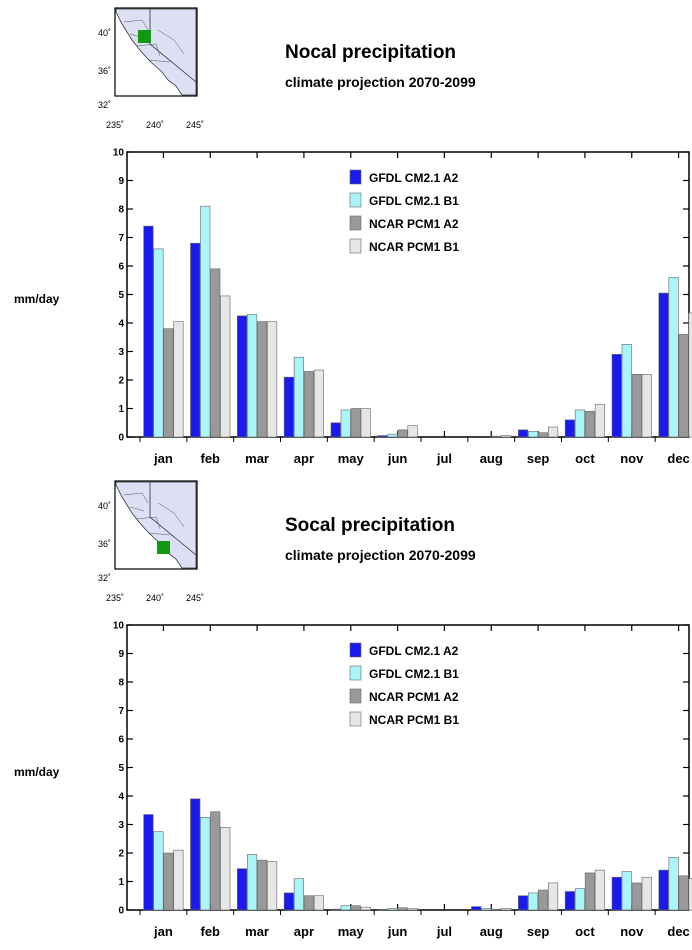 This screenshot has height=950, width=692. Describe the element at coordinates (121, 911) in the screenshot. I see `y-tick-label: 0` at that location.